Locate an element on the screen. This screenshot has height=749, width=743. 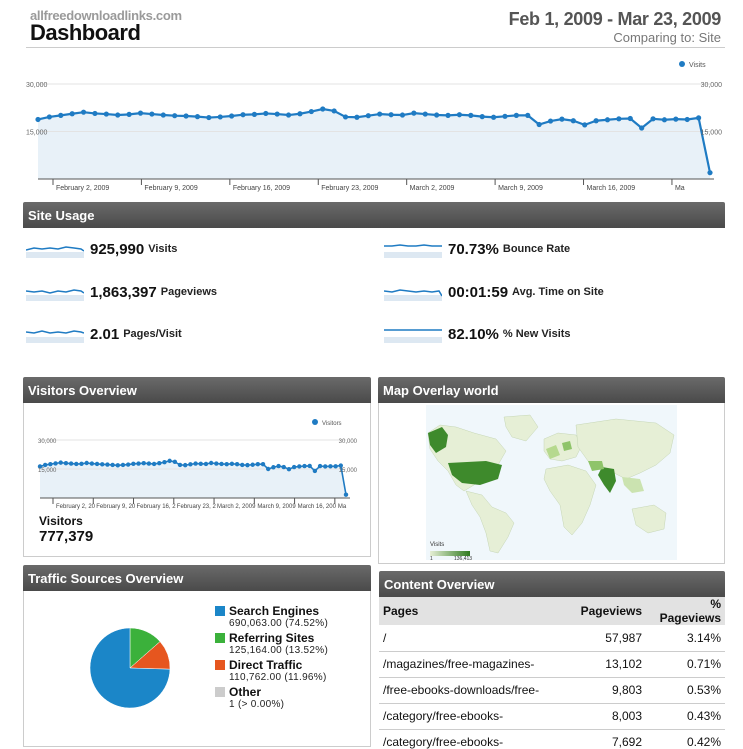
metric-avg-time: 00:01:59 Avg. Time on Site is located at coordinates (494, 292).